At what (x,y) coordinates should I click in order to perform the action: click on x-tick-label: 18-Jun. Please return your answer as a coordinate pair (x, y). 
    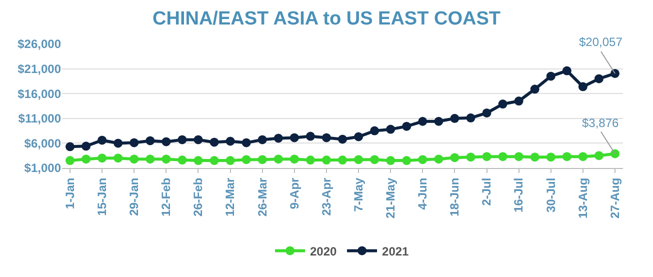
    Looking at the image, I should click on (455, 197).